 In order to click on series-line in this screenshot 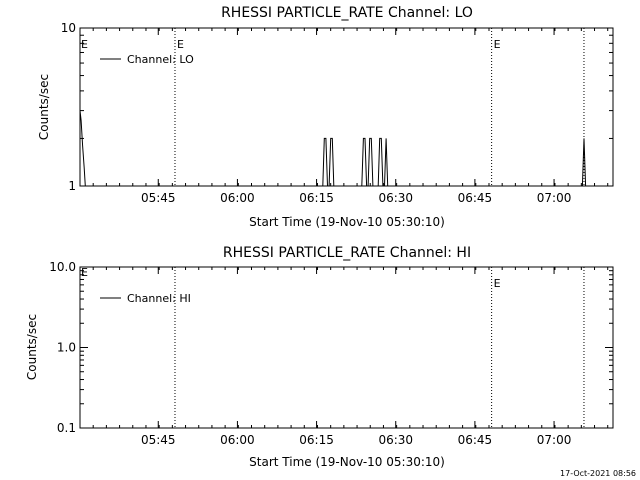, I will do `click(333, 148)`.